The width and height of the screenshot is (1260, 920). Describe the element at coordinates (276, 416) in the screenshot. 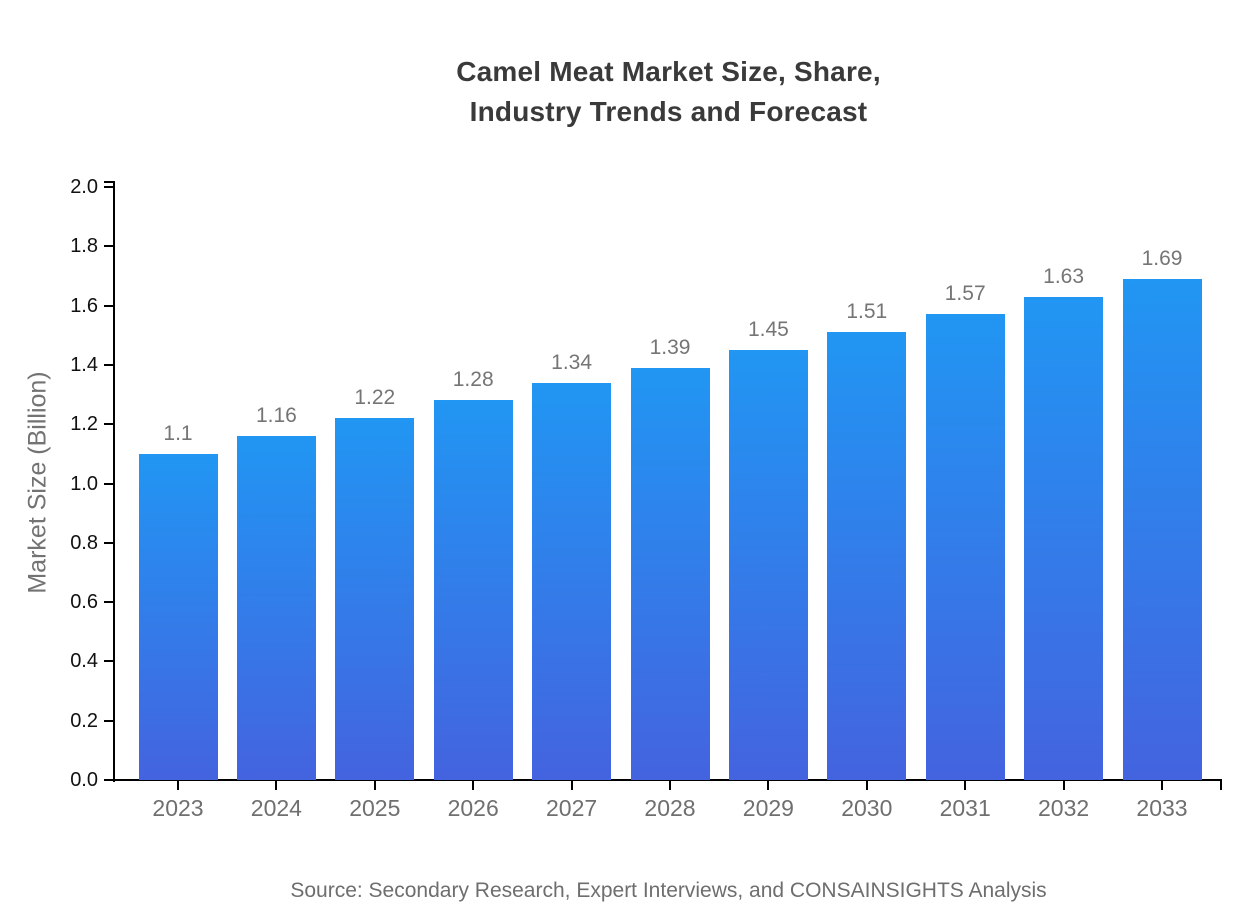

I see `bar-value-label: 1.16` at that location.